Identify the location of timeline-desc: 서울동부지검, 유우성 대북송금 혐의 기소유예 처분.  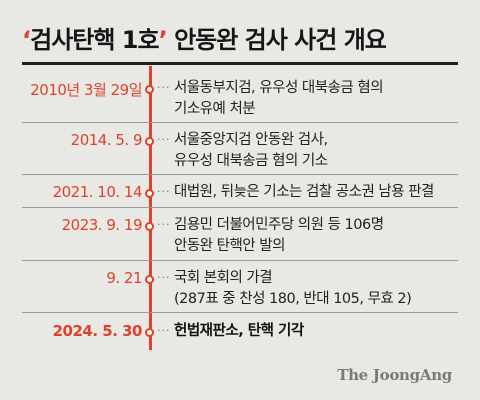
(319, 99).